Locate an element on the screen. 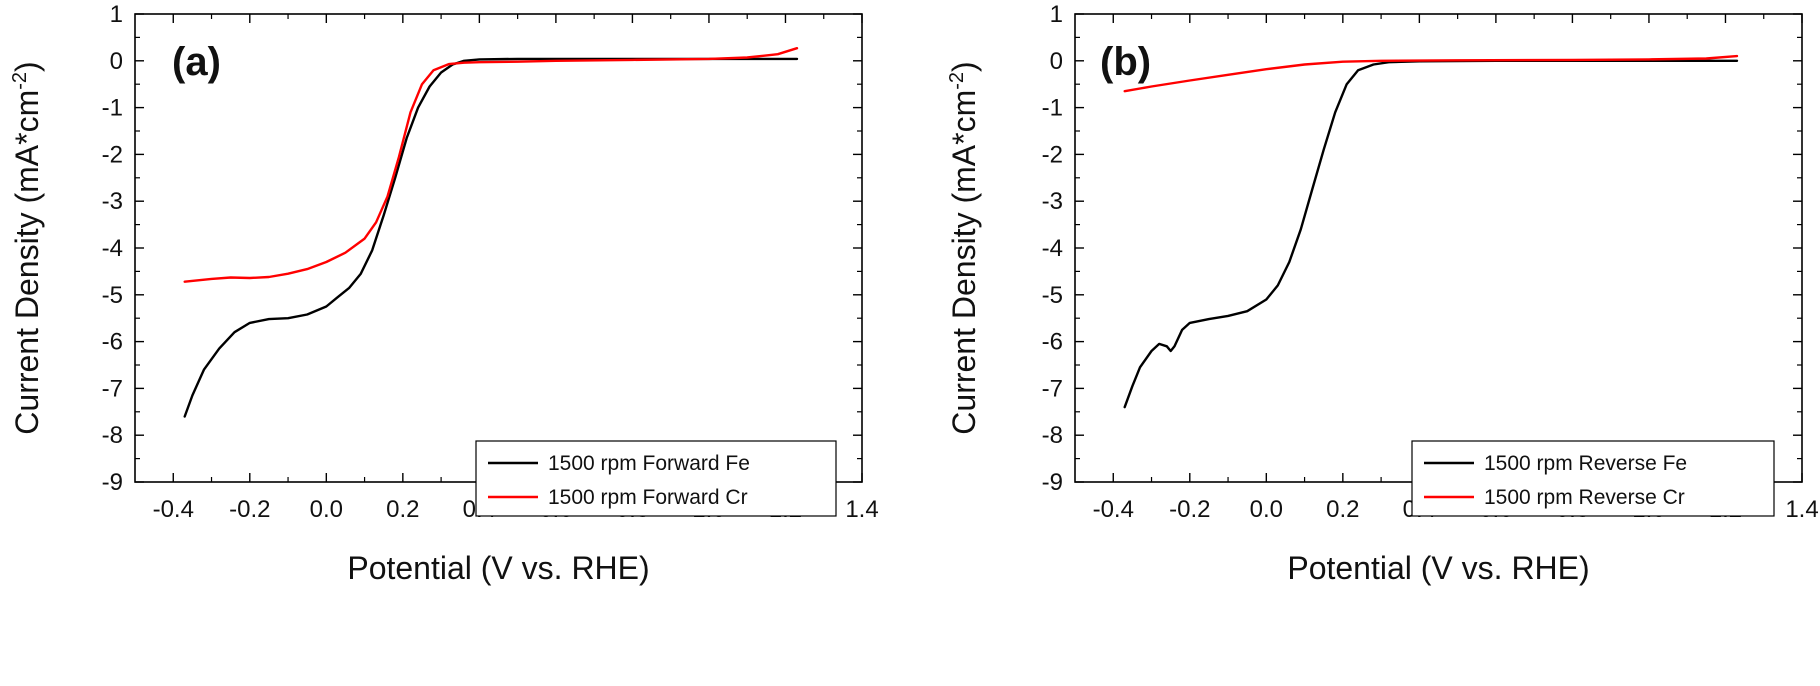 Image resolution: width=1820 pixels, height=686 pixels. legend: 1500 rpm Forward Fe 1500 rpm Forward Cr is located at coordinates (656, 478).